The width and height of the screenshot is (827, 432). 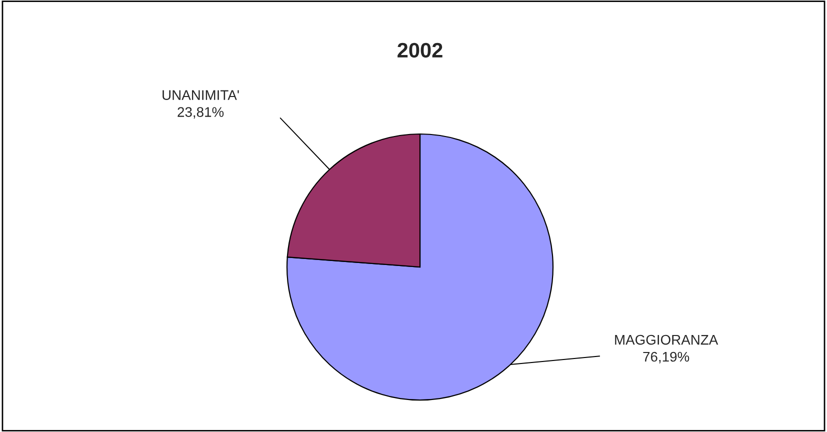 What do you see at coordinates (201, 113) in the screenshot?
I see `data-label: 23,81%` at bounding box center [201, 113].